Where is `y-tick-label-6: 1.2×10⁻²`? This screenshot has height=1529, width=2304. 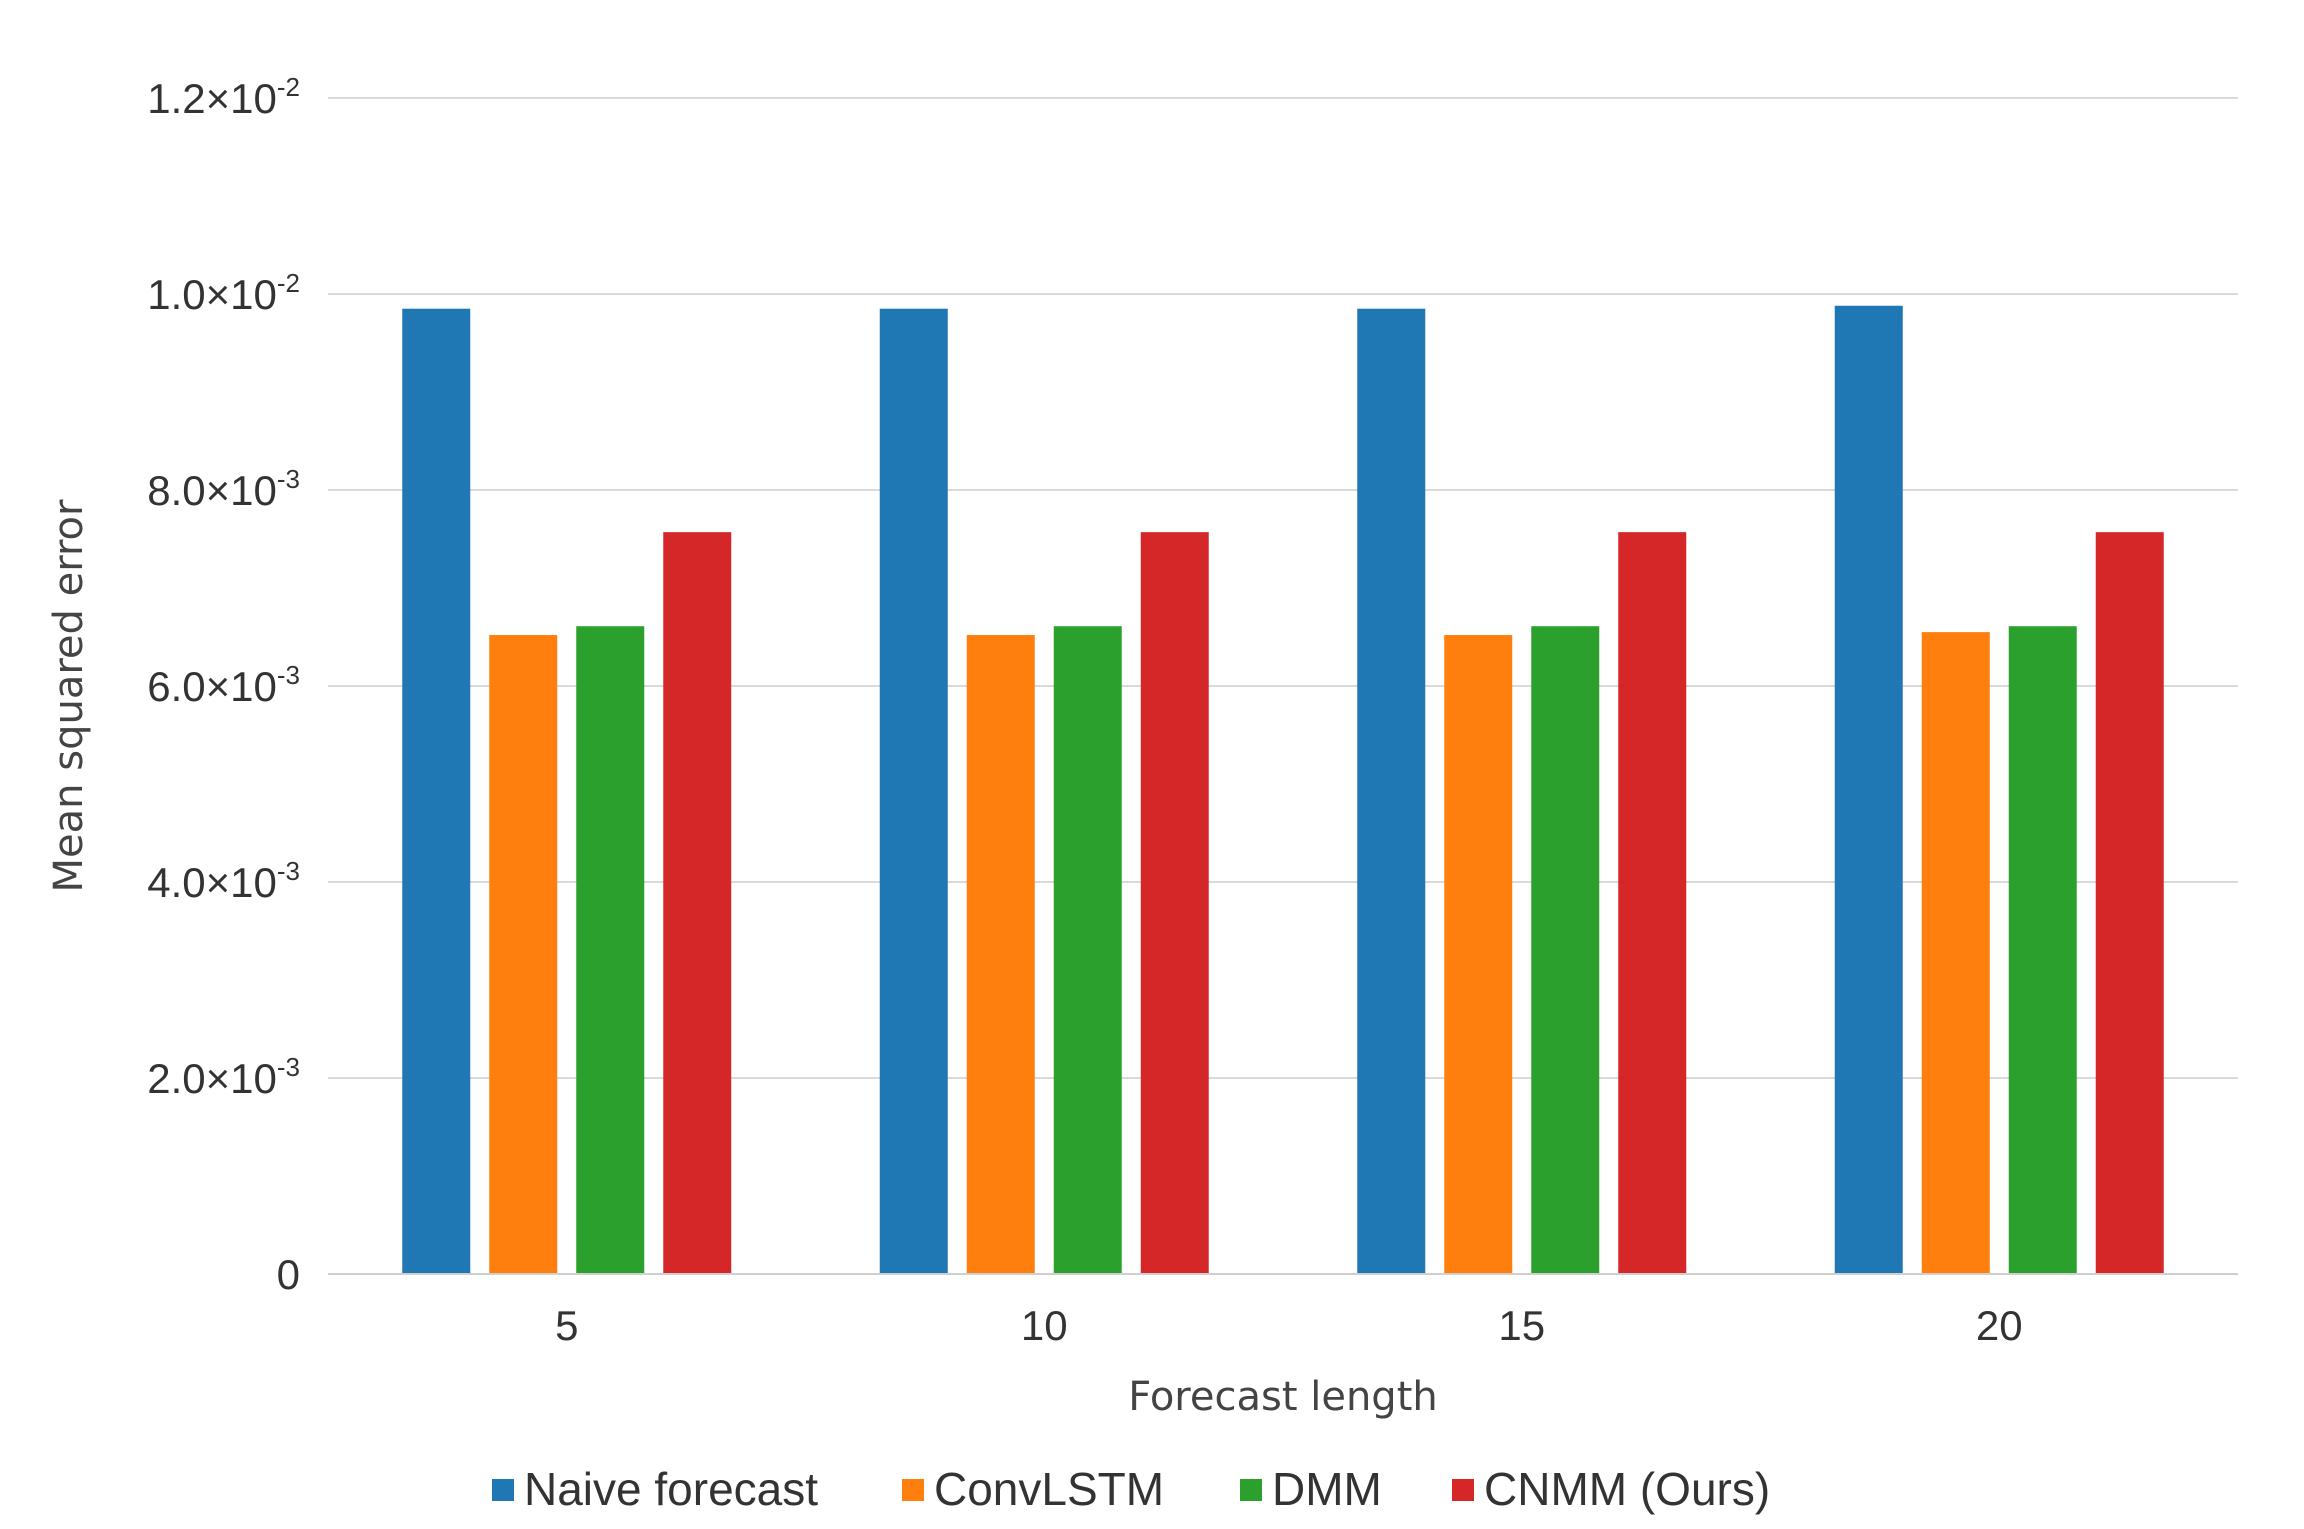
y-tick-label-6: 1.2×10⁻² is located at coordinates (223, 97).